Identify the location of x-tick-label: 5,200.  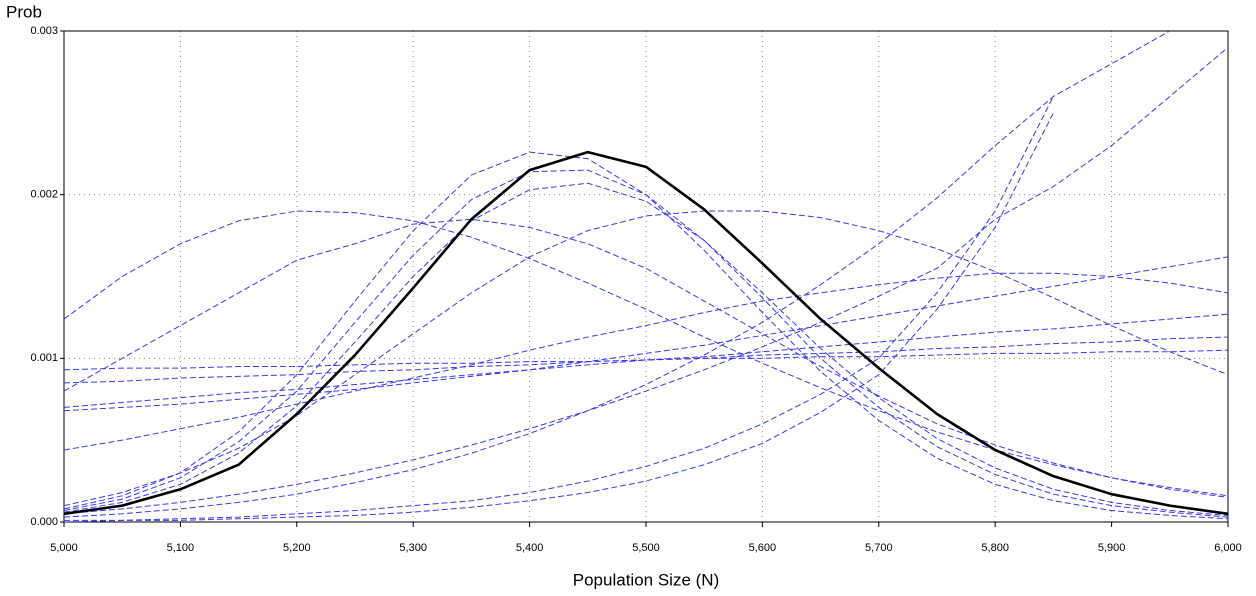
(297, 548).